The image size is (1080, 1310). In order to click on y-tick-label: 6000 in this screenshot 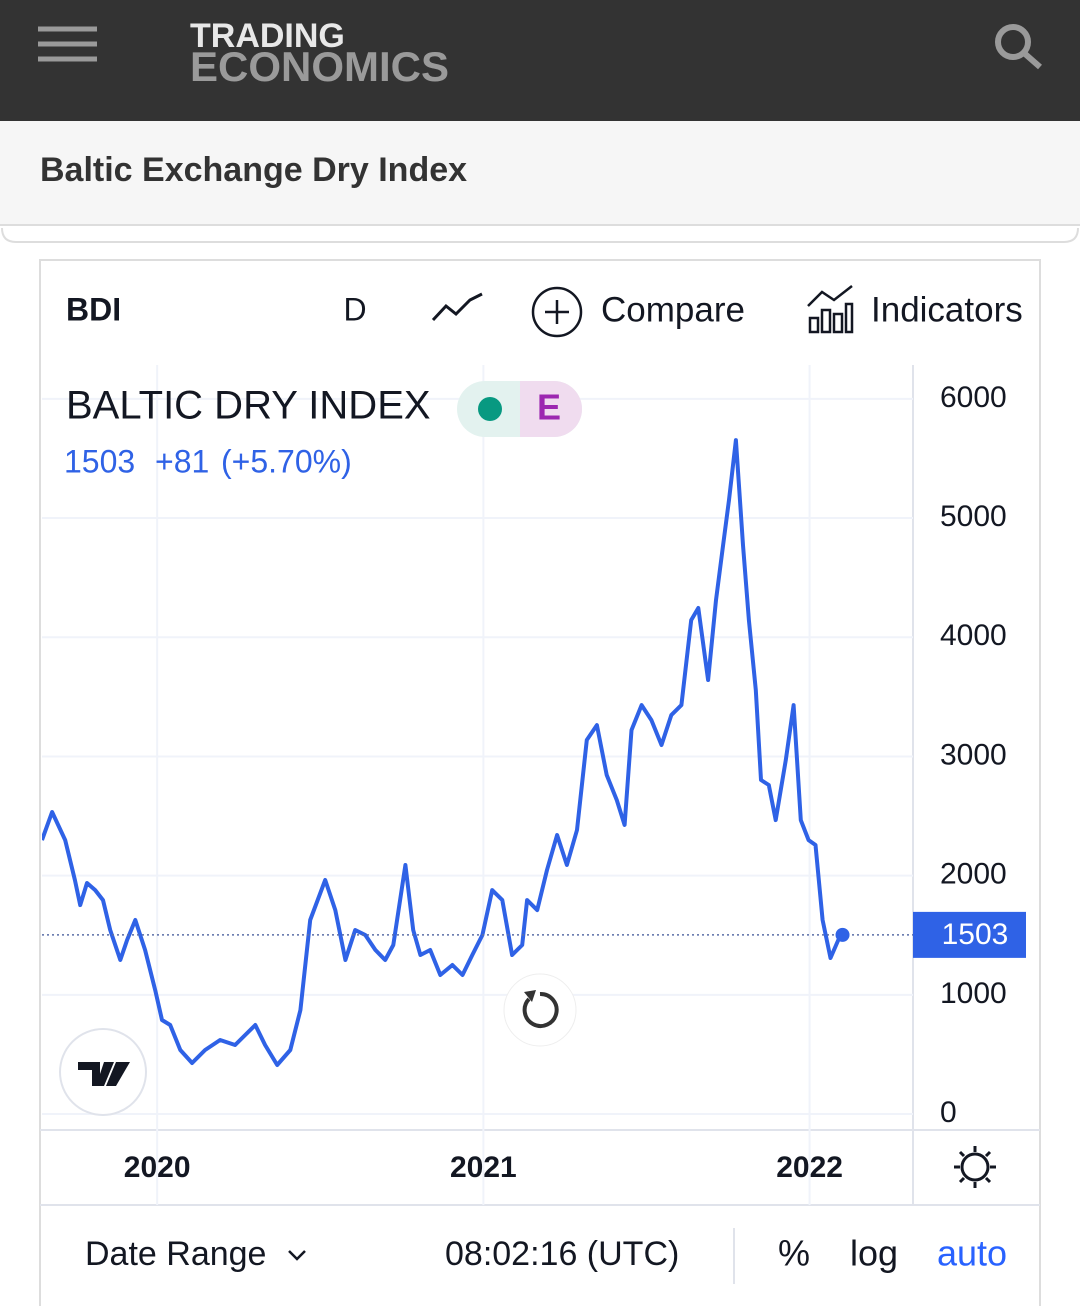, I will do `click(973, 397)`.